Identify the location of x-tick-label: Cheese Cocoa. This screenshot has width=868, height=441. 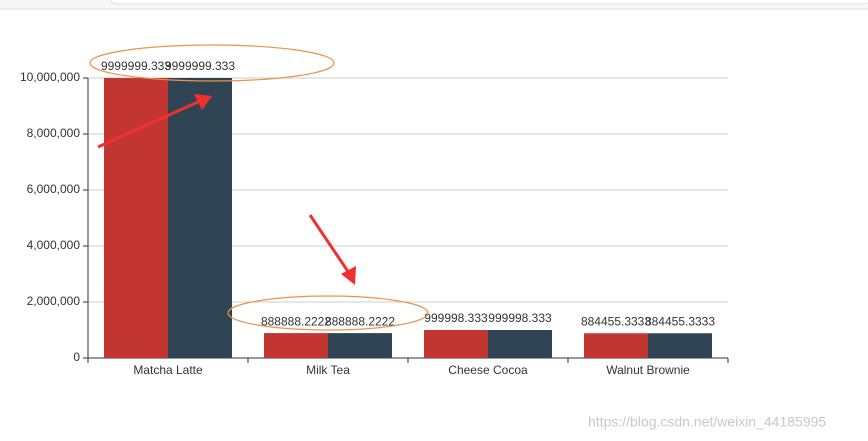
(488, 370).